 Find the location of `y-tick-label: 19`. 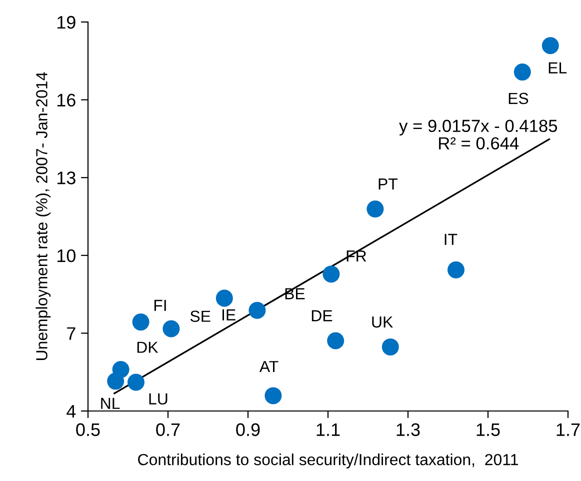

y-tick-label: 19 is located at coordinates (66, 22).